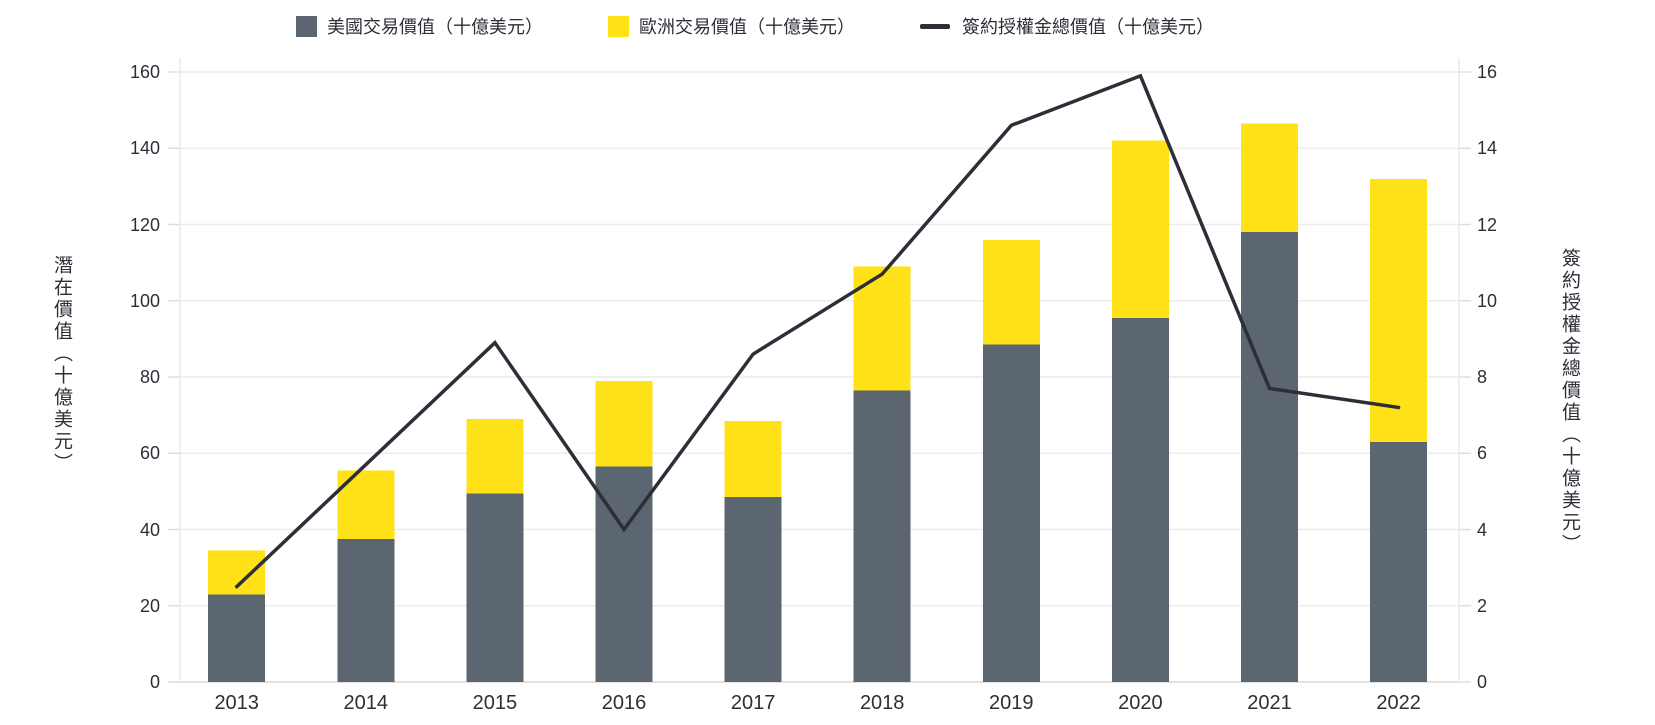  What do you see at coordinates (149, 605) in the screenshot?
I see `left-axis-tick-label: 20` at bounding box center [149, 605].